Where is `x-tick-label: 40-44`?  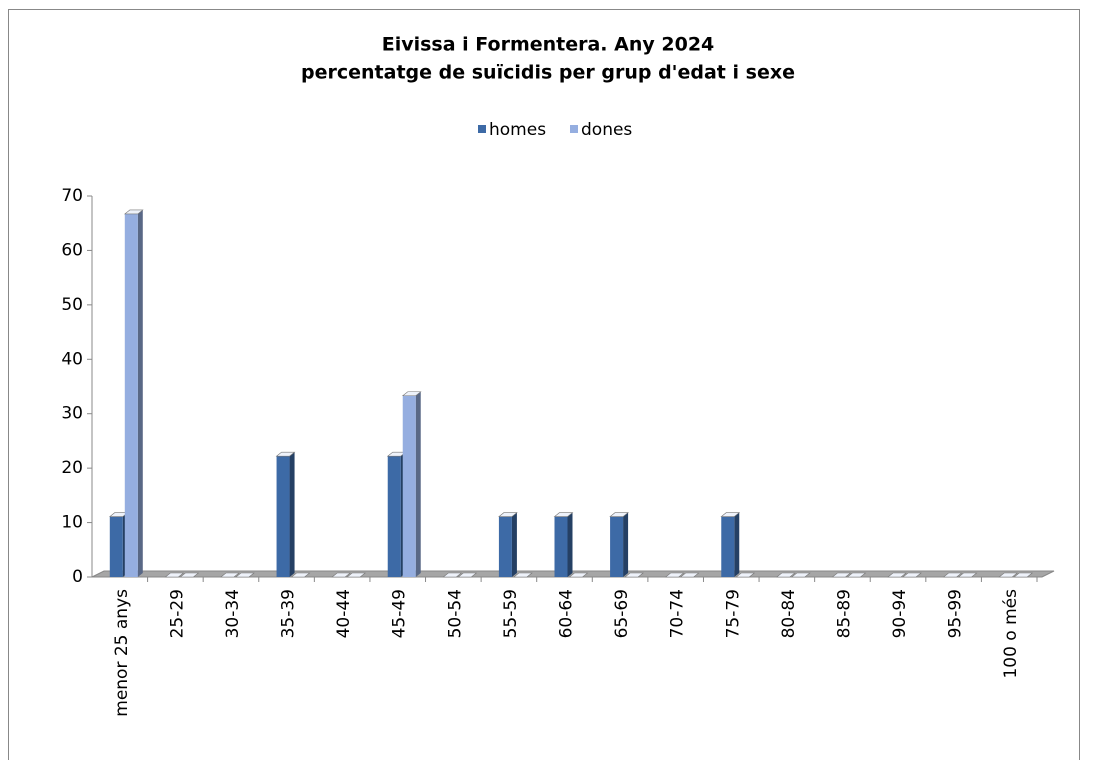
x-tick-label: 40-44 is located at coordinates (344, 613).